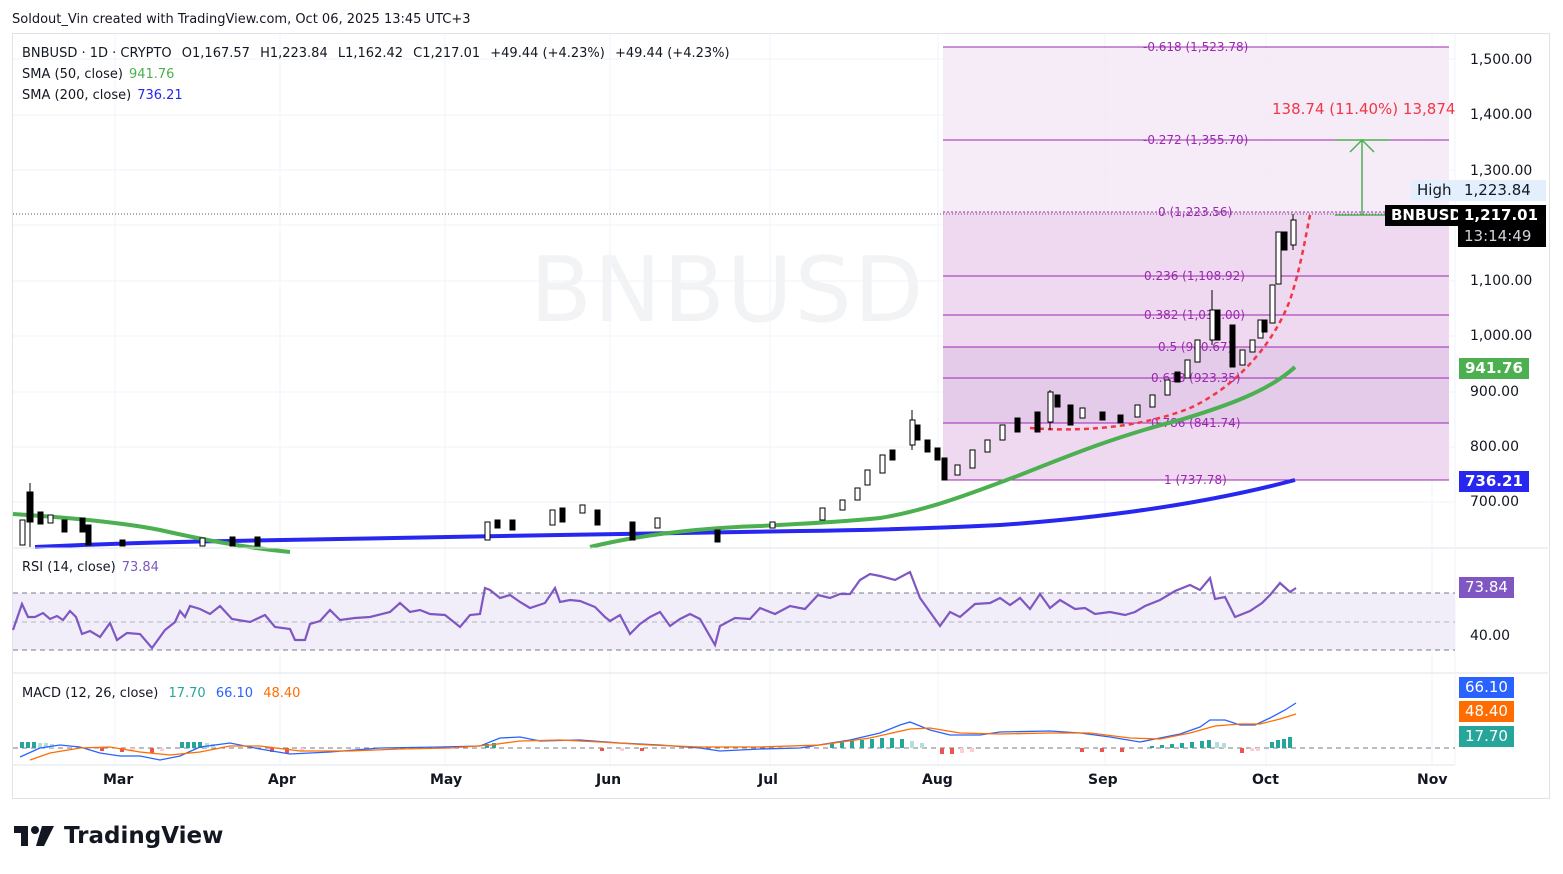 This screenshot has height=874, width=1563. What do you see at coordinates (1501, 115) in the screenshot?
I see `price-tick: 1,400.00` at bounding box center [1501, 115].